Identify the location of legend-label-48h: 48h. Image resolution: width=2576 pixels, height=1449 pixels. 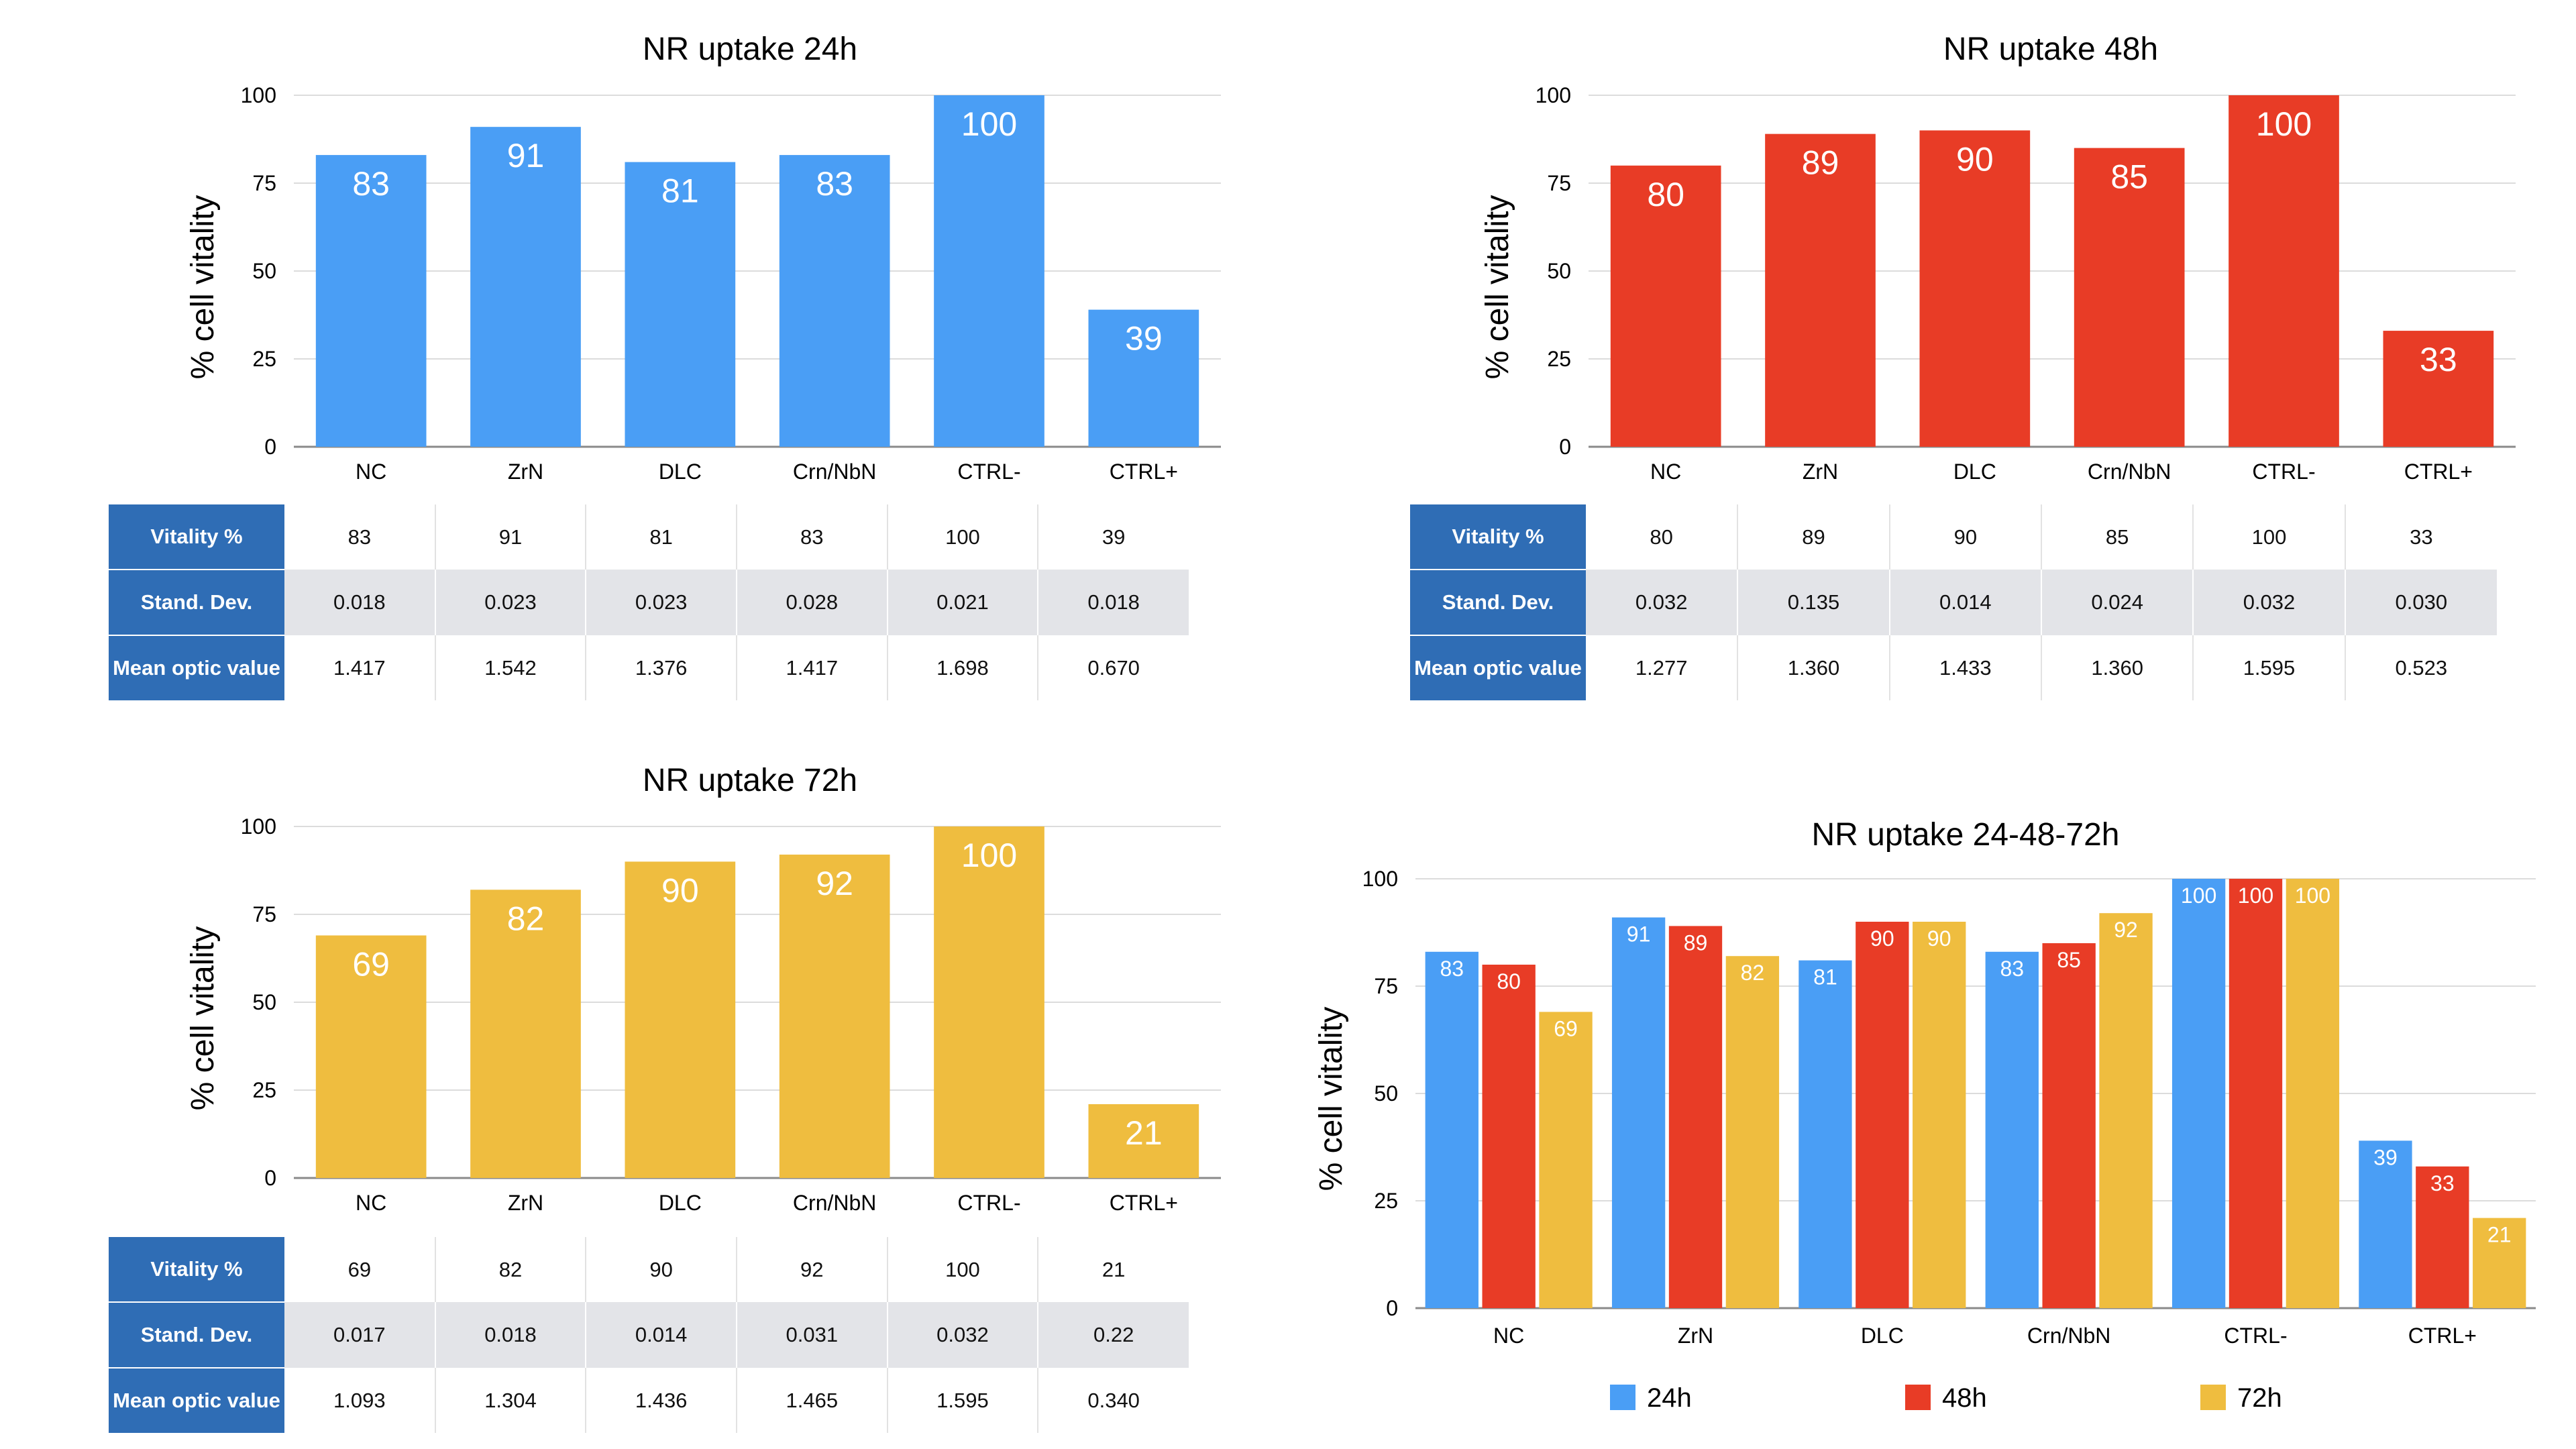
(1964, 1398).